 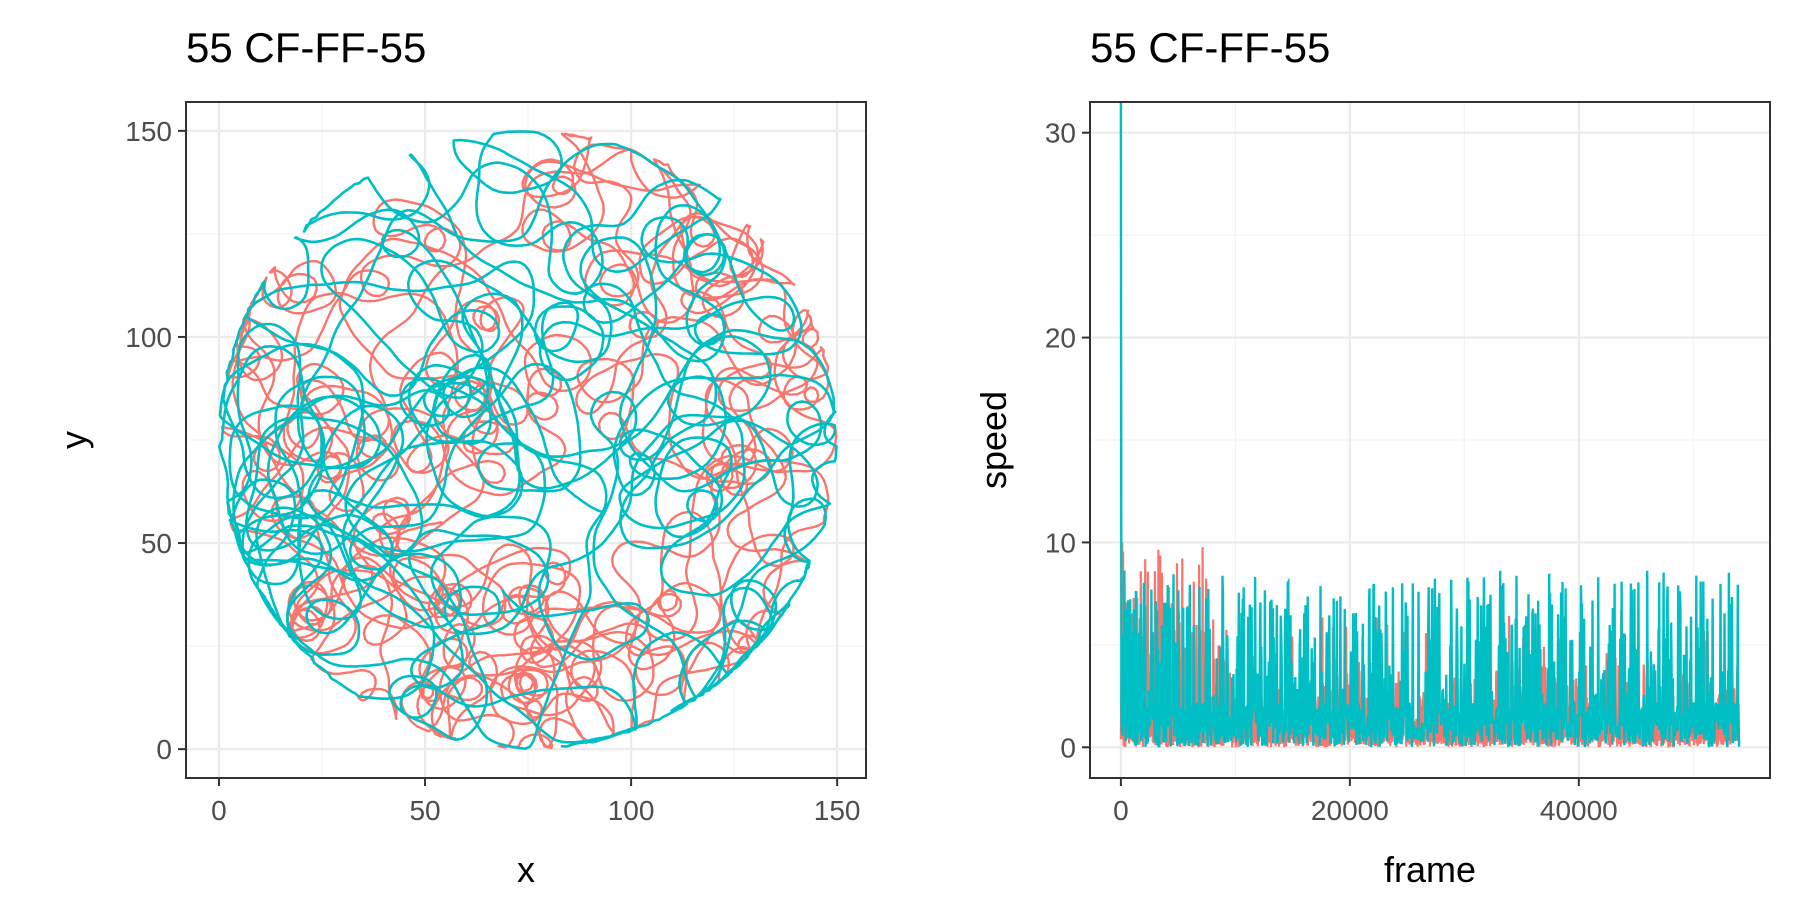 What do you see at coordinates (73, 440) in the screenshot?
I see `trajectory-y-axis-title: y` at bounding box center [73, 440].